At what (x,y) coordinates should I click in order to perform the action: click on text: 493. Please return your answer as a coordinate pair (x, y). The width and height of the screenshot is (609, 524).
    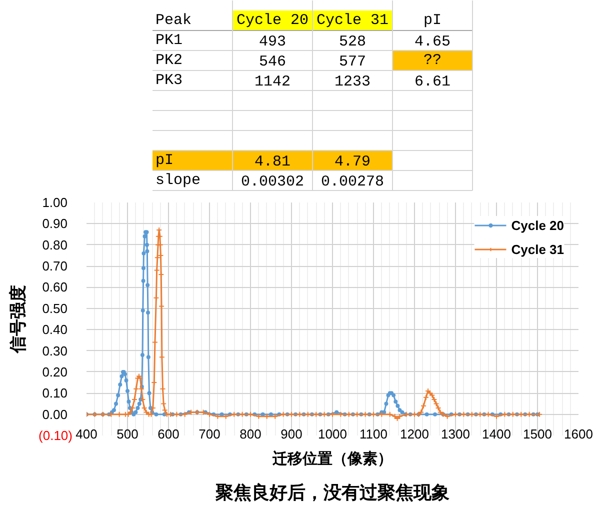
    Looking at the image, I should click on (272, 42).